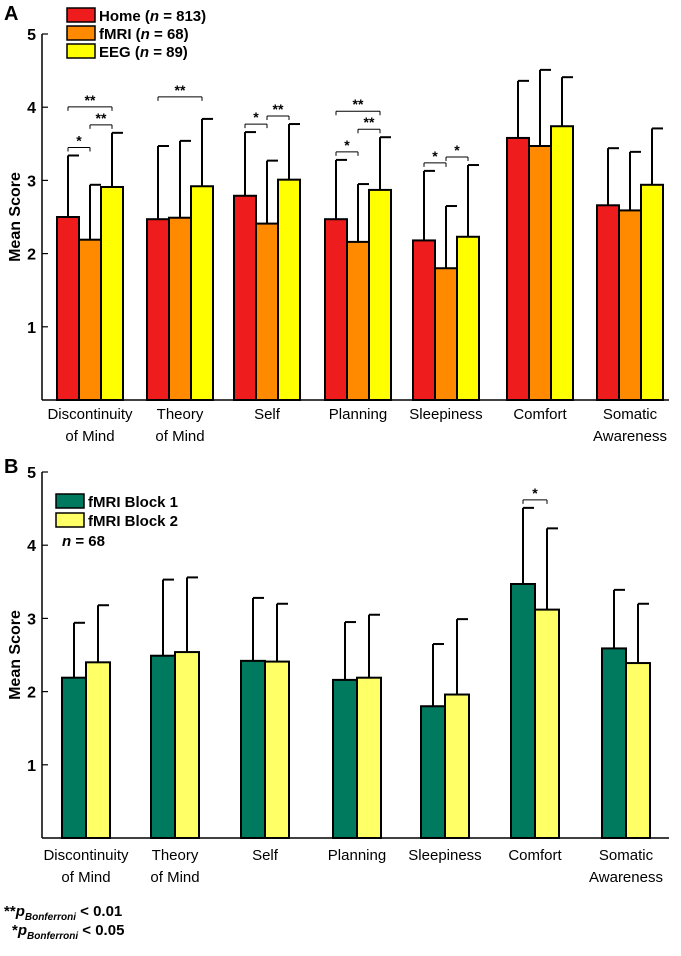 This screenshot has width=681, height=956. Describe the element at coordinates (626, 855) in the screenshot. I see `category-label-line: Somatic` at that location.